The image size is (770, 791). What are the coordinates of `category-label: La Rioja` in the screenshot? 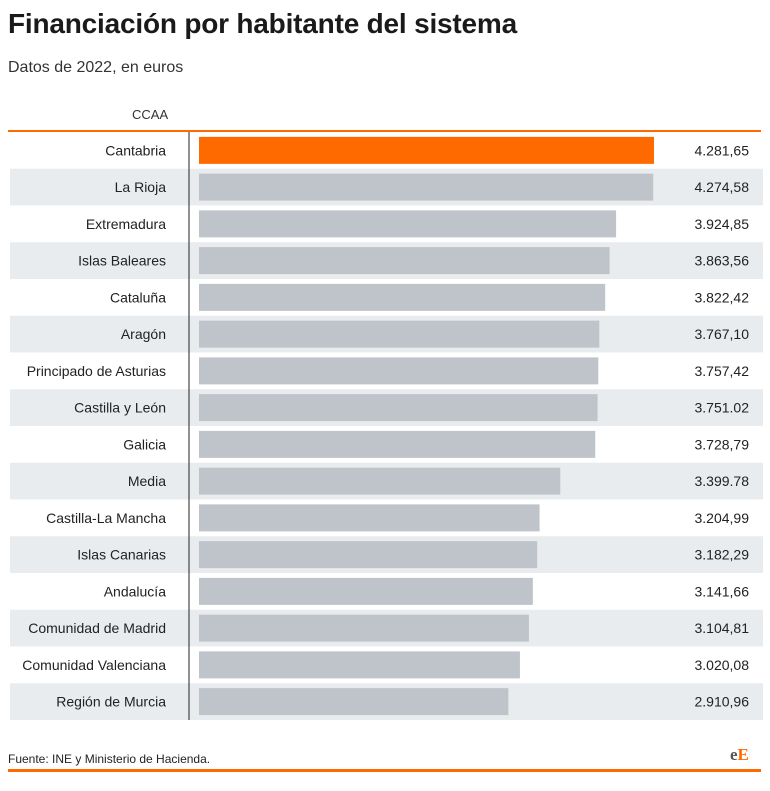 It's located at (141, 187).